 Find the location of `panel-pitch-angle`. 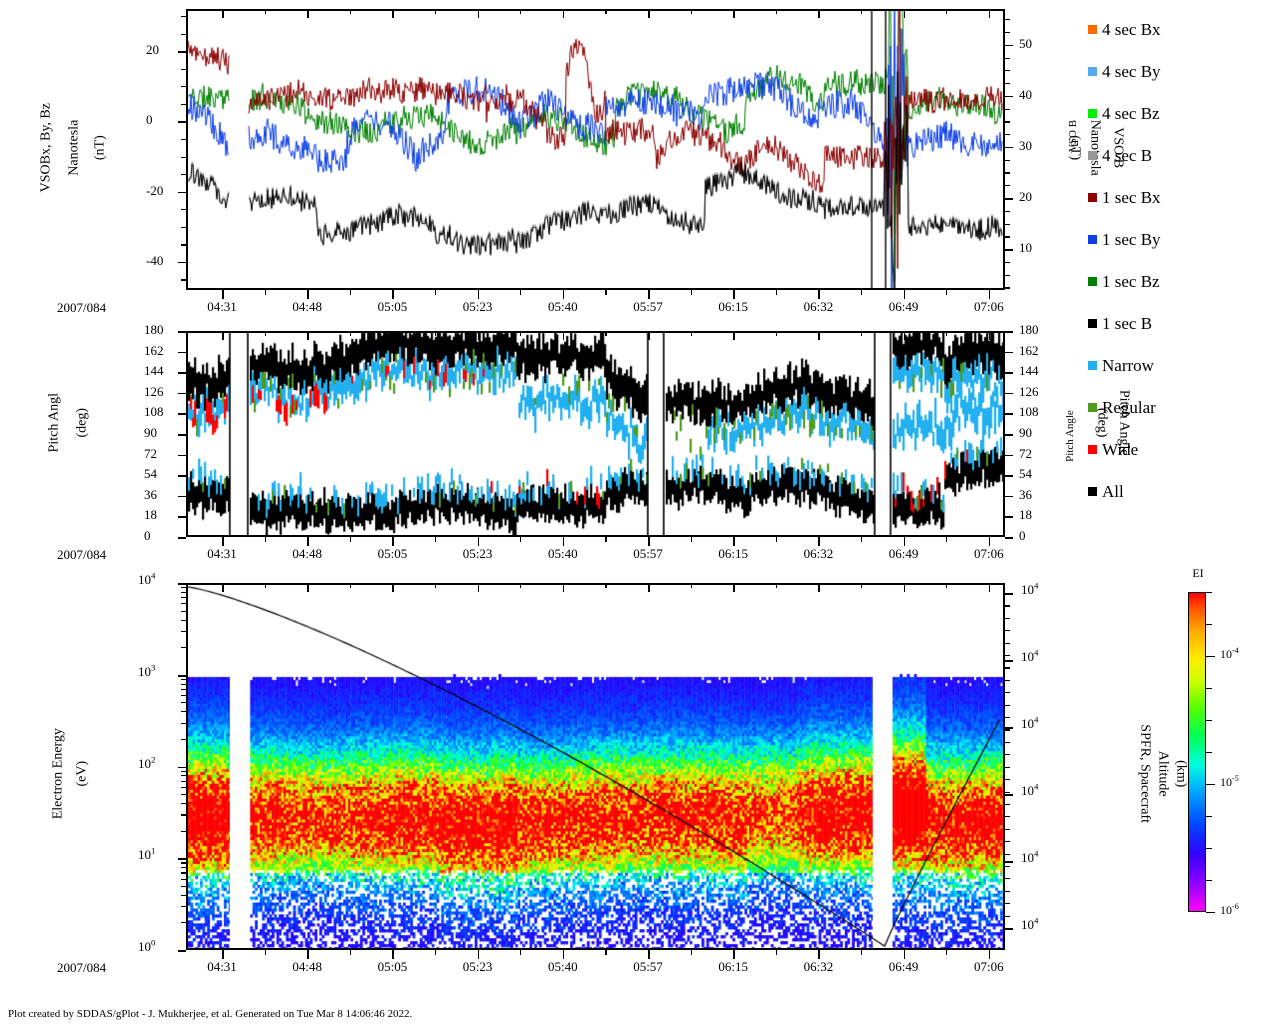

panel-pitch-angle is located at coordinates (595, 434).